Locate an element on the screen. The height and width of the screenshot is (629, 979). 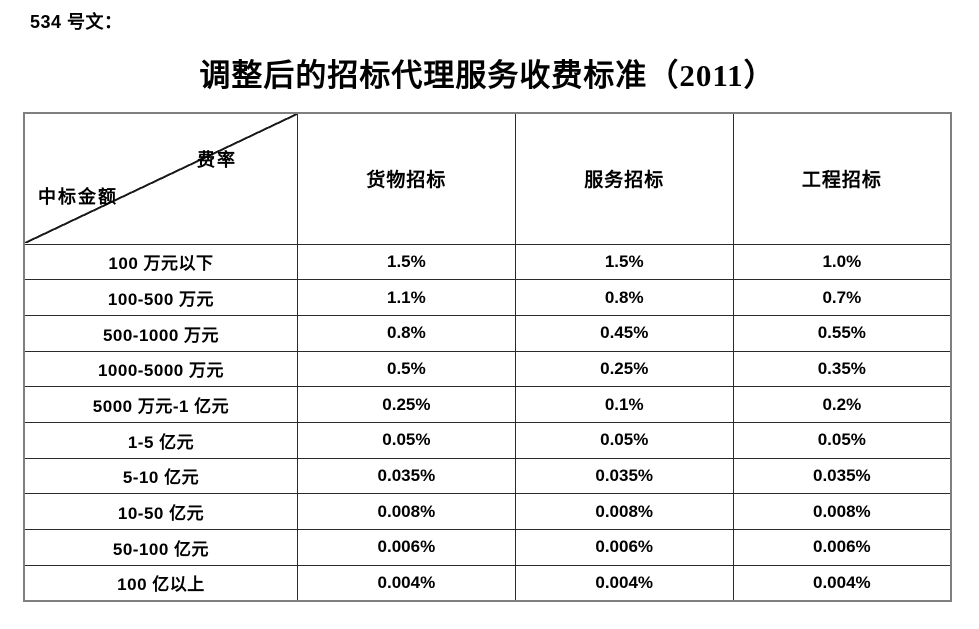
table-row: 100-500 万元 1.1% 0.8% 0.7% is located at coordinates (487, 297).